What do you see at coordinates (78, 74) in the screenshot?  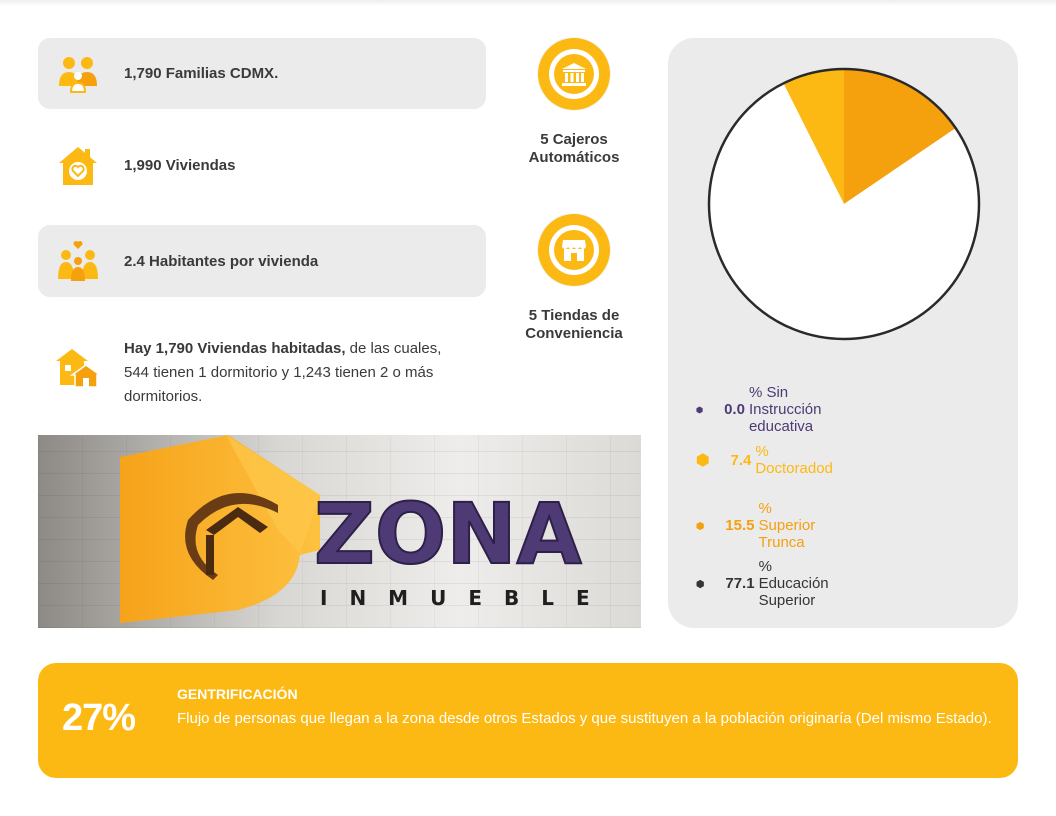 I see `family-icon` at bounding box center [78, 74].